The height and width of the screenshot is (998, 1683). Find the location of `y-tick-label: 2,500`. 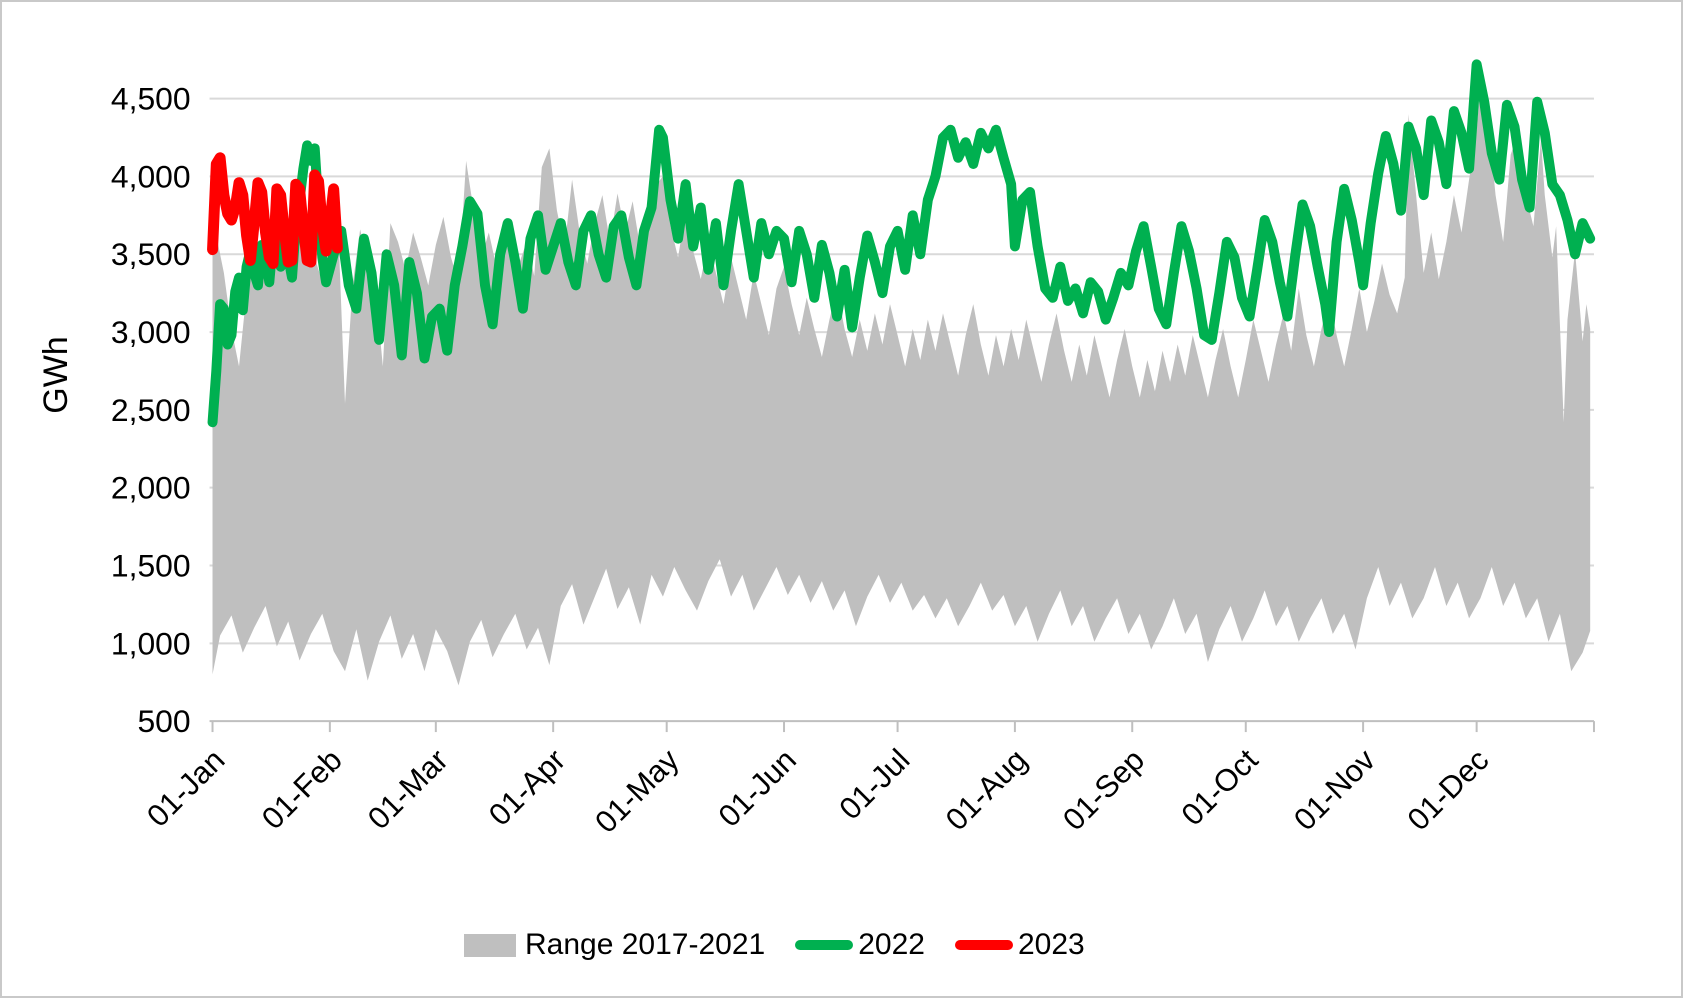

y-tick-label: 2,500 is located at coordinates (151, 410).